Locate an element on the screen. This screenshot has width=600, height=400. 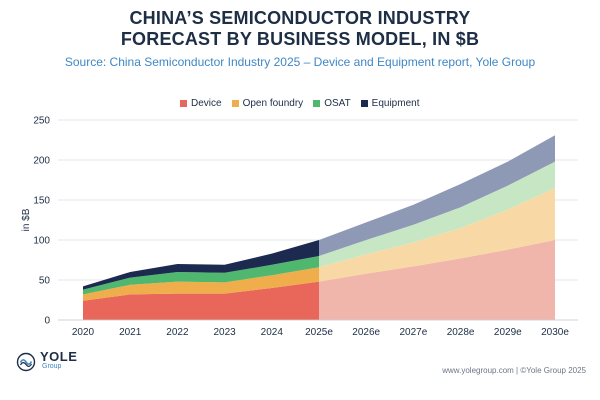
legend-item-open-foundry: Open foundry is located at coordinates (267, 103).